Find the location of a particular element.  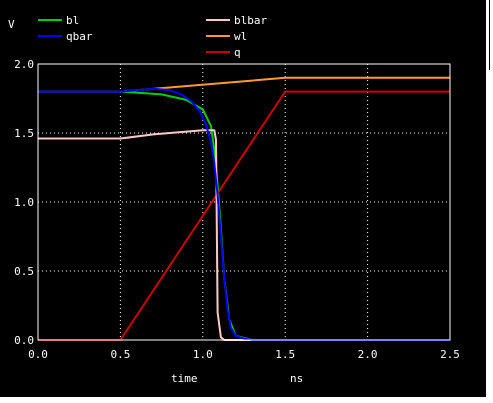

y-unit-label: V is located at coordinates (11, 24).